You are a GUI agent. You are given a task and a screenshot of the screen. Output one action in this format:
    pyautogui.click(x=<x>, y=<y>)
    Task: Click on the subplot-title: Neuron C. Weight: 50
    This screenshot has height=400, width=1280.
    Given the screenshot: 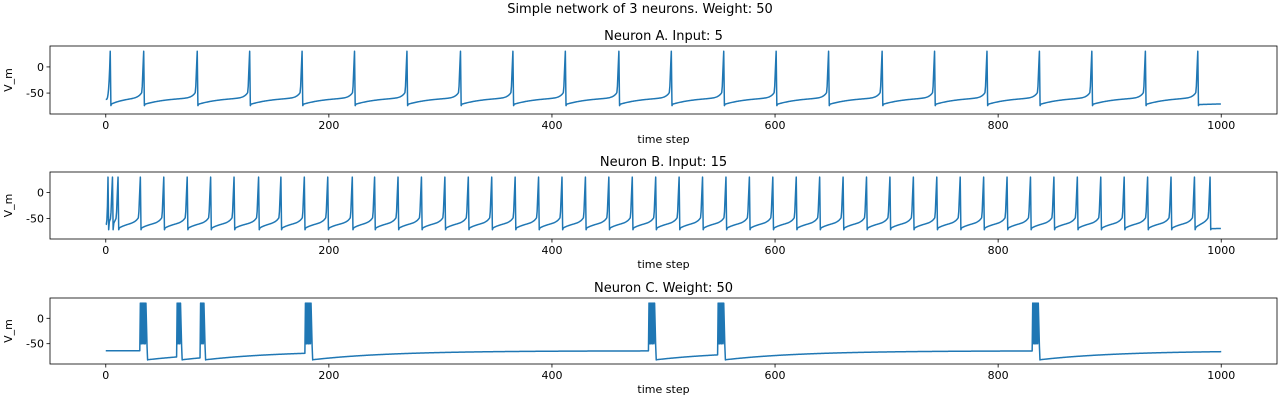 What is the action you would take?
    pyautogui.click(x=663, y=288)
    